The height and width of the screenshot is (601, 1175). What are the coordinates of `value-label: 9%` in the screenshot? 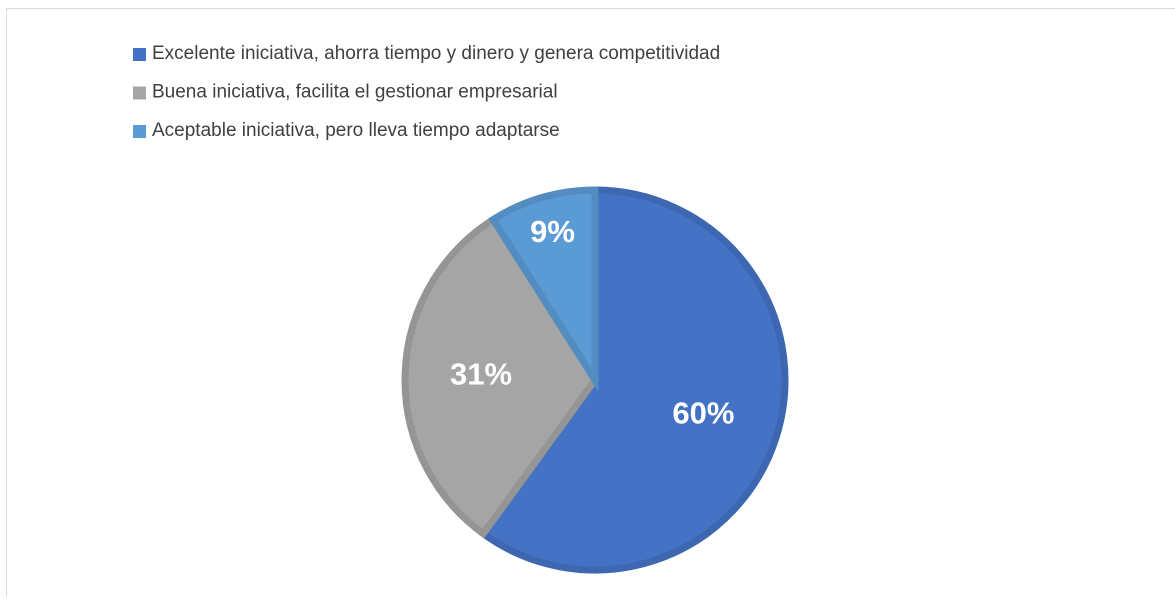 It's located at (552, 231).